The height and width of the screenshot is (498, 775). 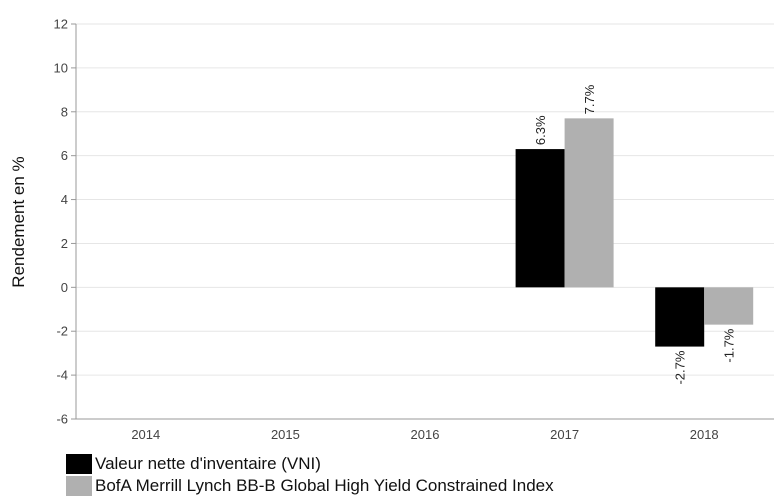 What do you see at coordinates (145, 434) in the screenshot?
I see `x-tick-label: 2014` at bounding box center [145, 434].